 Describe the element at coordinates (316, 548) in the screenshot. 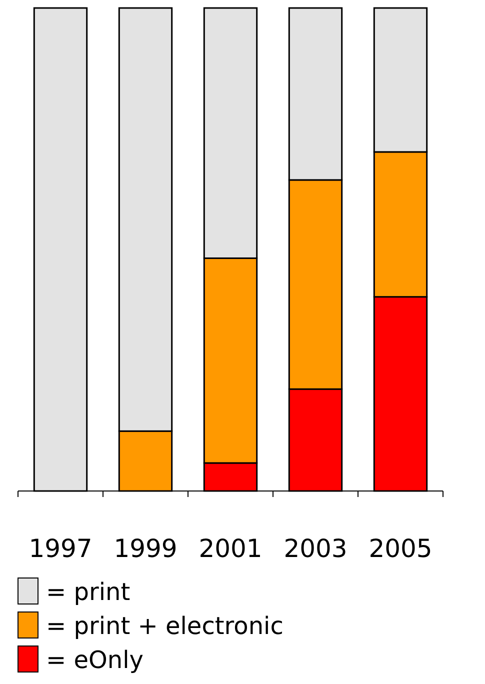

I see `x-tick-label: 2003` at that location.